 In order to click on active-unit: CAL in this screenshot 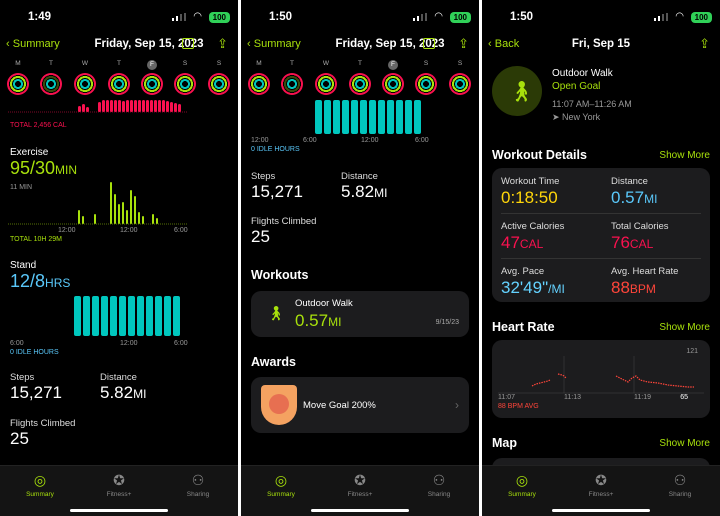, I will do `click(531, 244)`.